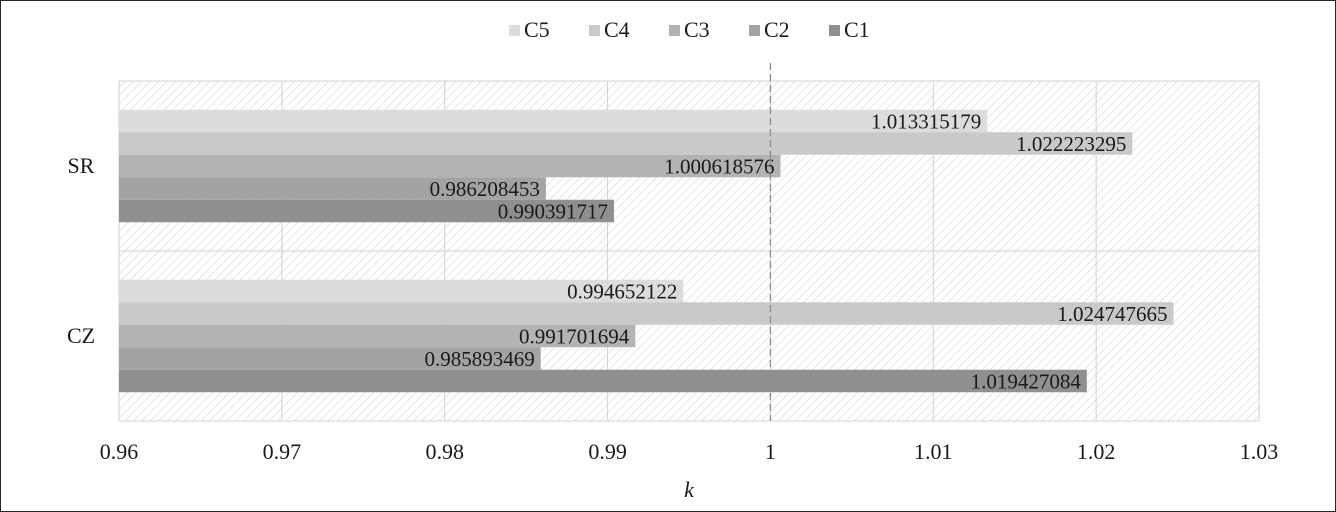 The height and width of the screenshot is (512, 1336). I want to click on bar-c2-sr, so click(332, 188).